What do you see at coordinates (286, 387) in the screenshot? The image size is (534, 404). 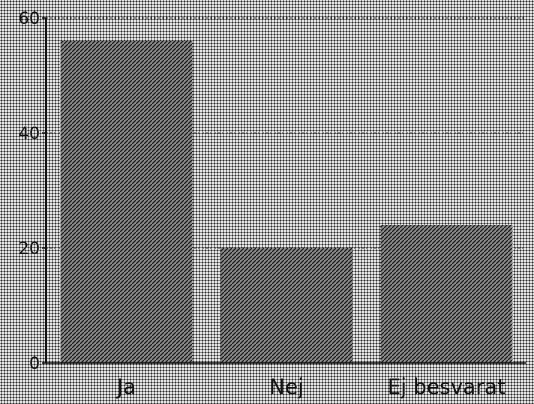 I see `x-tick-label-1: Nej` at bounding box center [286, 387].